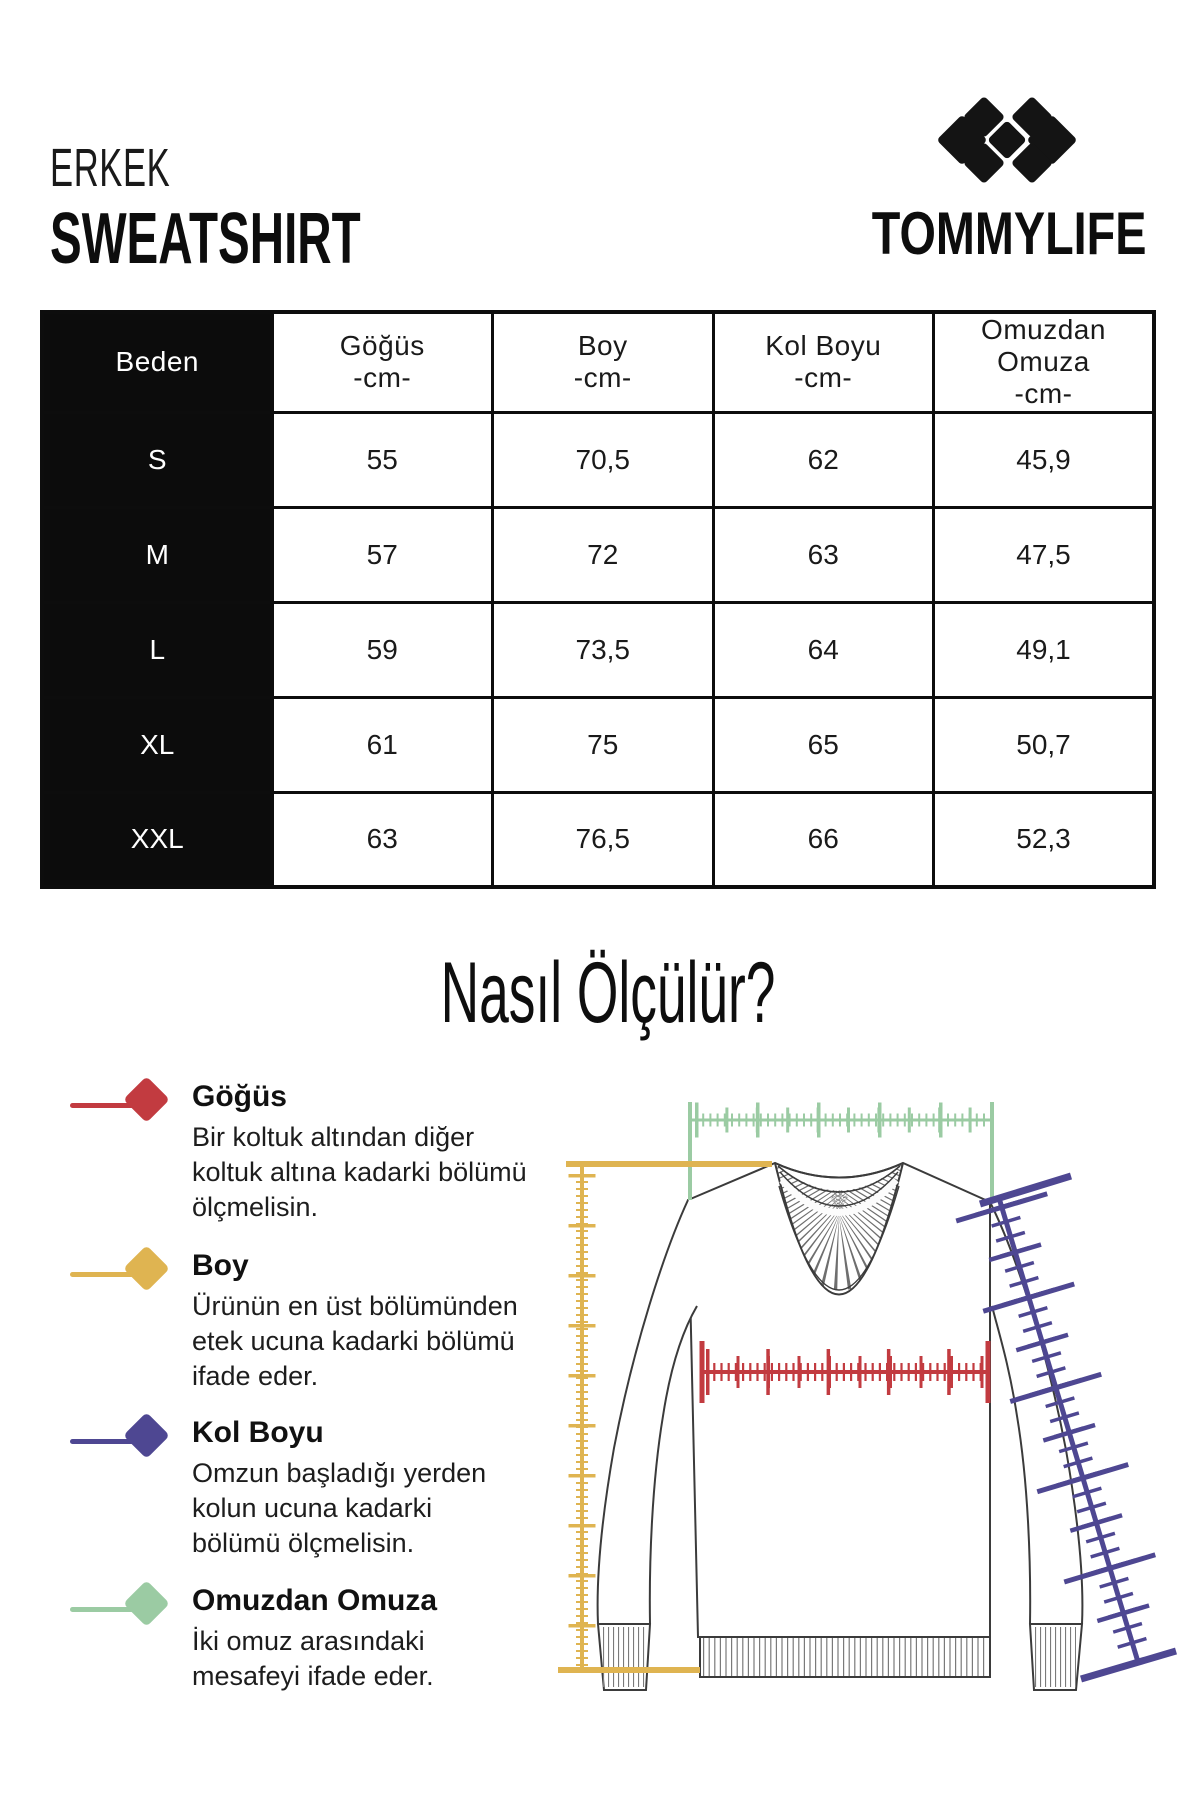  What do you see at coordinates (1044, 459) in the screenshot?
I see `table-cell: 45,9` at bounding box center [1044, 459].